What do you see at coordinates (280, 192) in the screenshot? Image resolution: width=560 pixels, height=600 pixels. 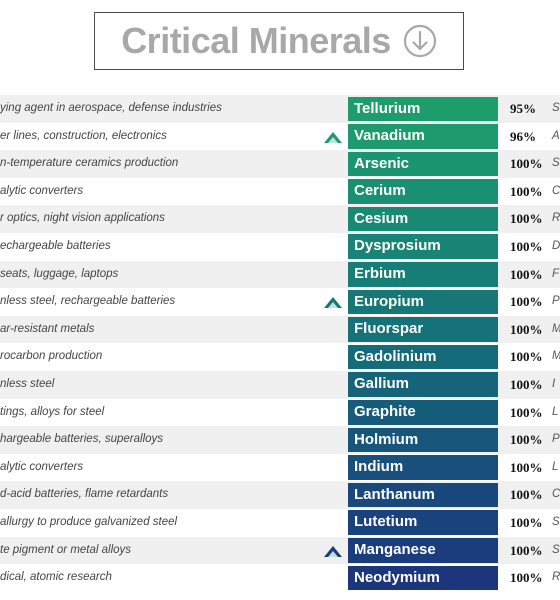 I see `table-row: alytic converters Cerium 100% C` at bounding box center [280, 192].